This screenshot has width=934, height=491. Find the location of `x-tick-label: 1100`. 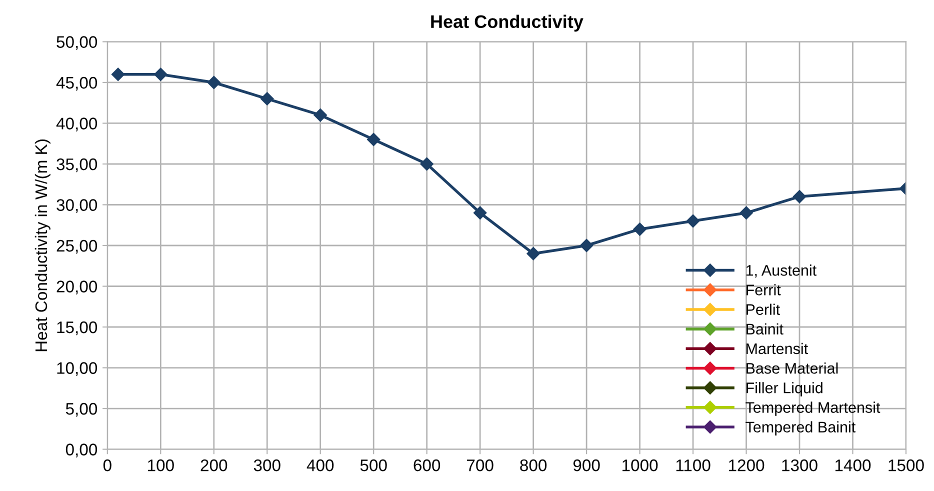

x-tick-label: 1100 is located at coordinates (693, 465).